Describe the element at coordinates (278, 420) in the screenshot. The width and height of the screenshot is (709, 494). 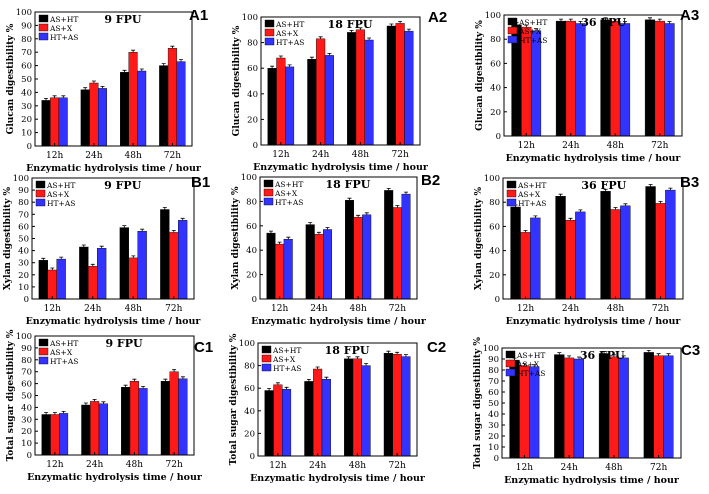
I see `bar-c2-as-x-12h` at that location.